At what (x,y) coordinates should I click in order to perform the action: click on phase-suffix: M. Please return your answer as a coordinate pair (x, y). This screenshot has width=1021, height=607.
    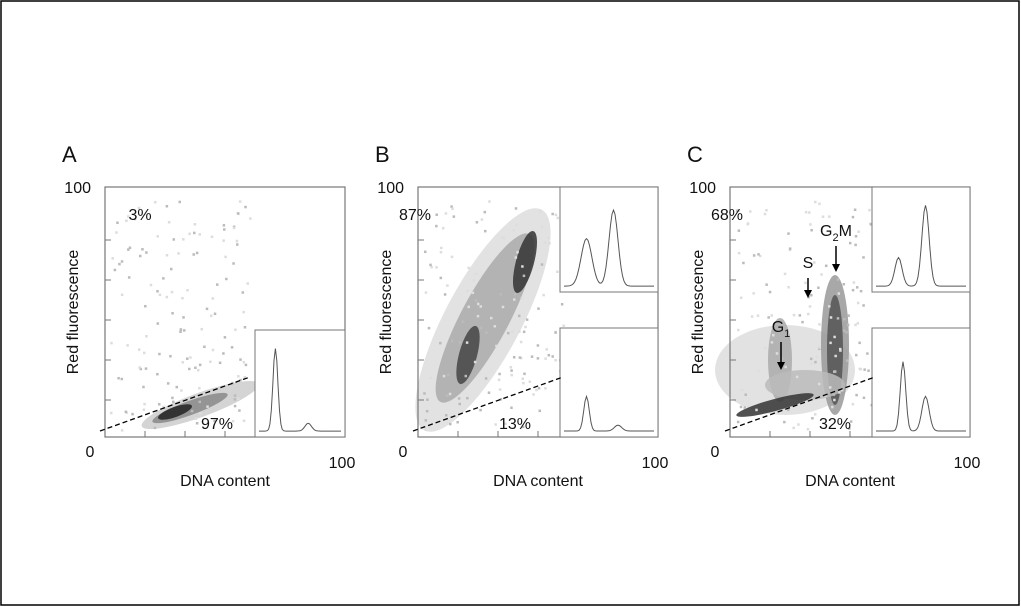
    Looking at the image, I should click on (845, 231).